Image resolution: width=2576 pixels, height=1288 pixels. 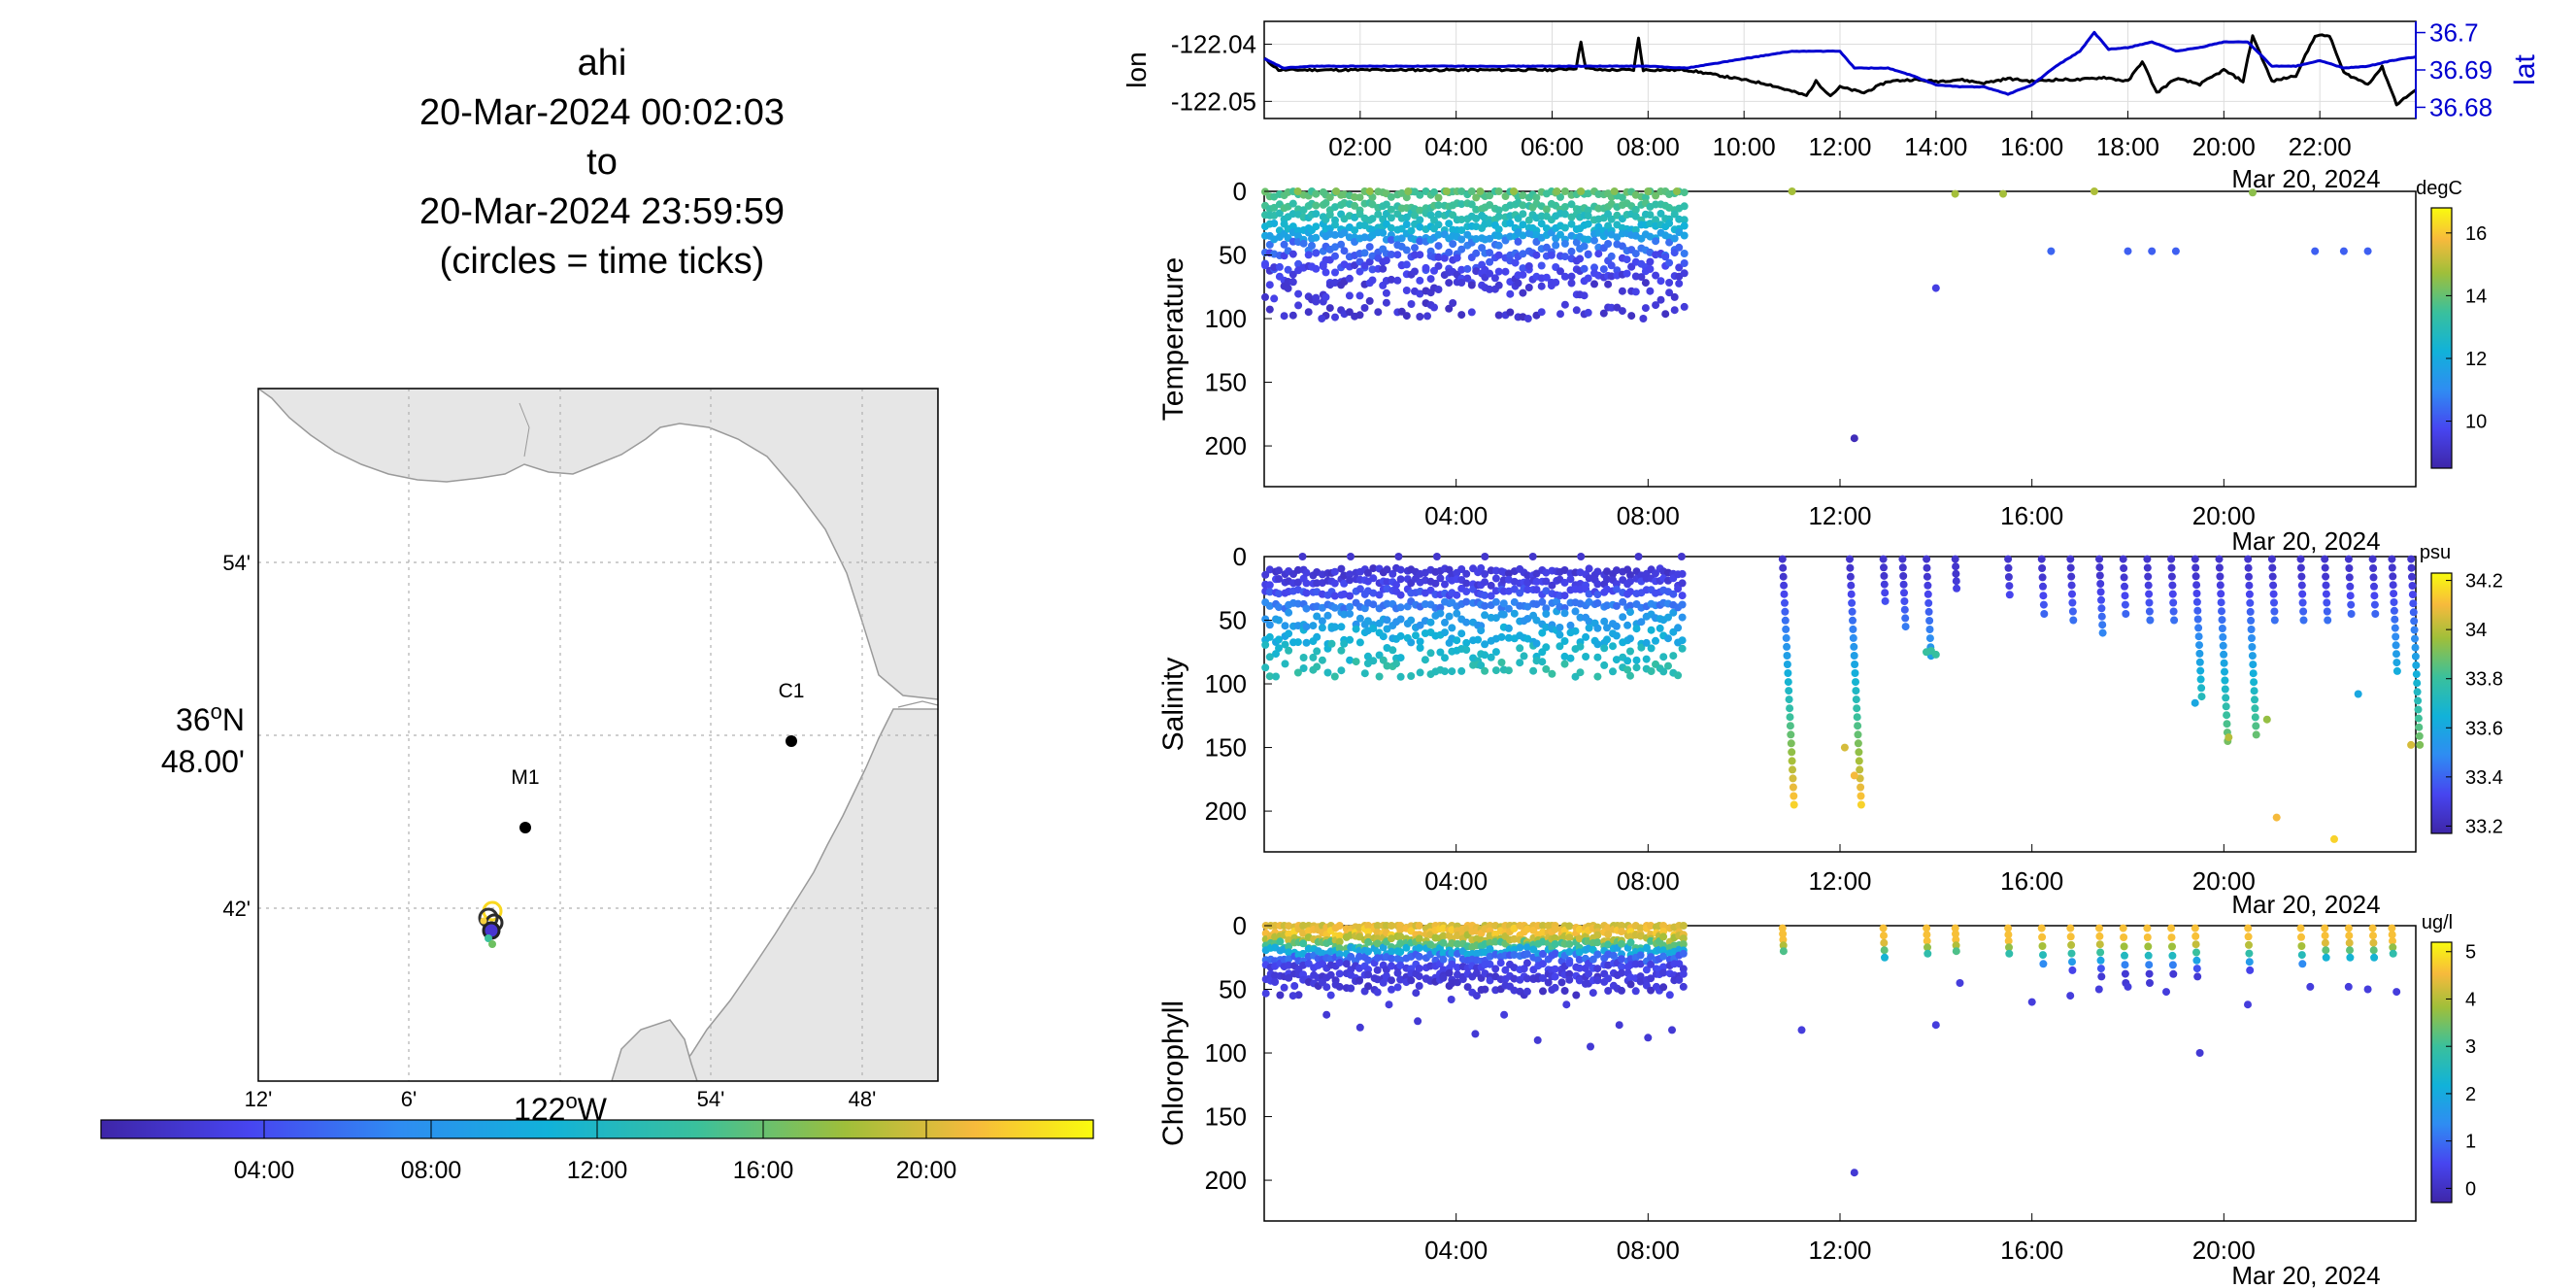 I want to click on title-line-to: to, so click(x=602, y=162).